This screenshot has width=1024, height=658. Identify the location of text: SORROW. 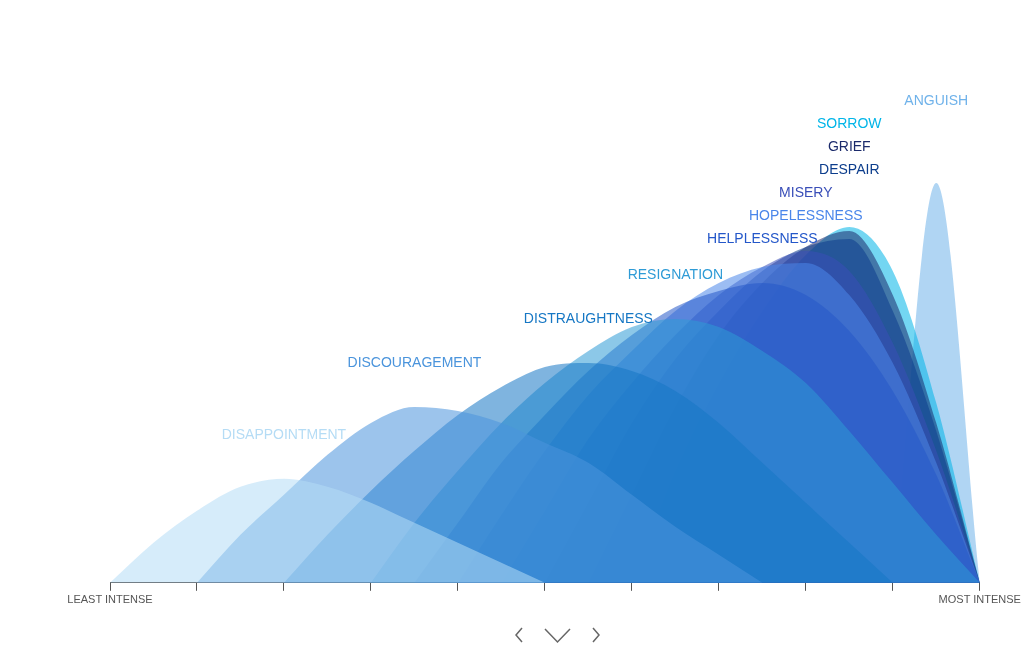
(850, 122).